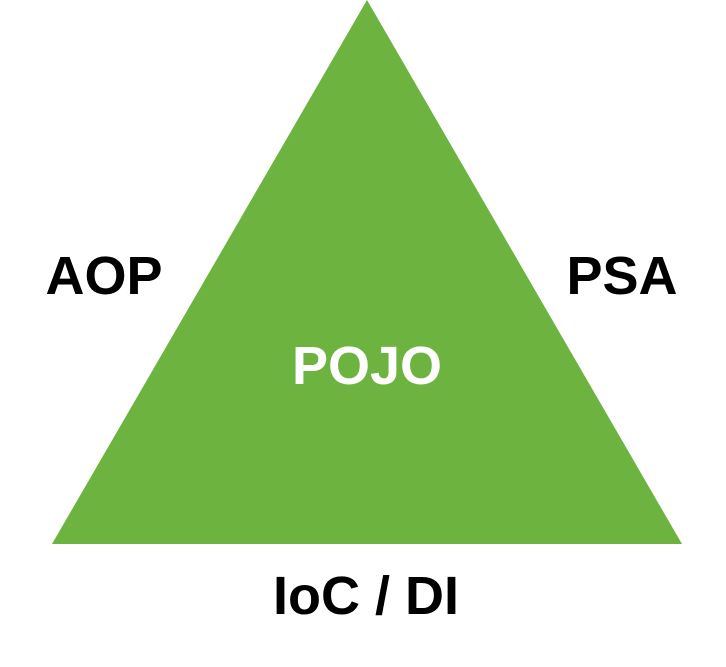 The height and width of the screenshot is (667, 726). Describe the element at coordinates (103, 276) in the screenshot. I see `left-label: AOP` at that location.